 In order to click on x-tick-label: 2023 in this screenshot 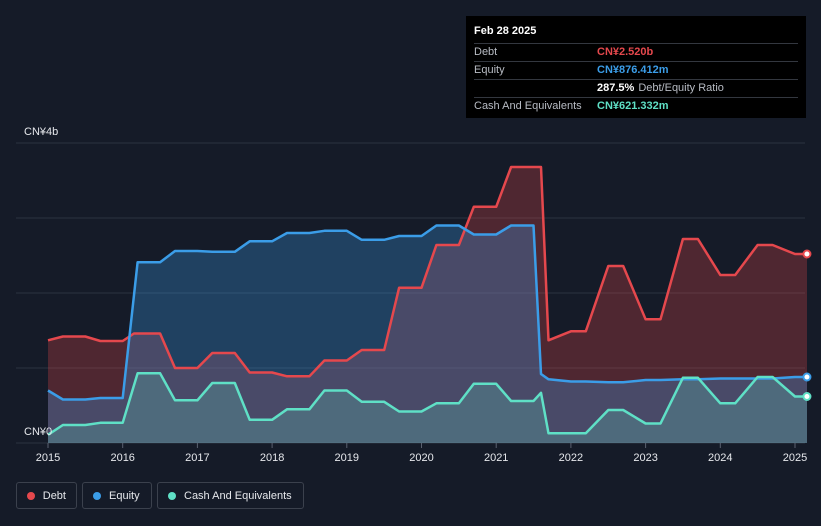, I will do `click(645, 458)`.